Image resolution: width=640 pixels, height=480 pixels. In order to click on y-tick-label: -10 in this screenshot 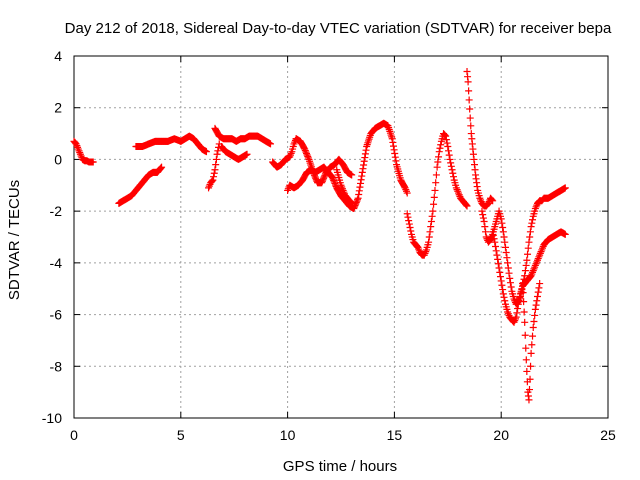, I will do `click(52, 418)`.